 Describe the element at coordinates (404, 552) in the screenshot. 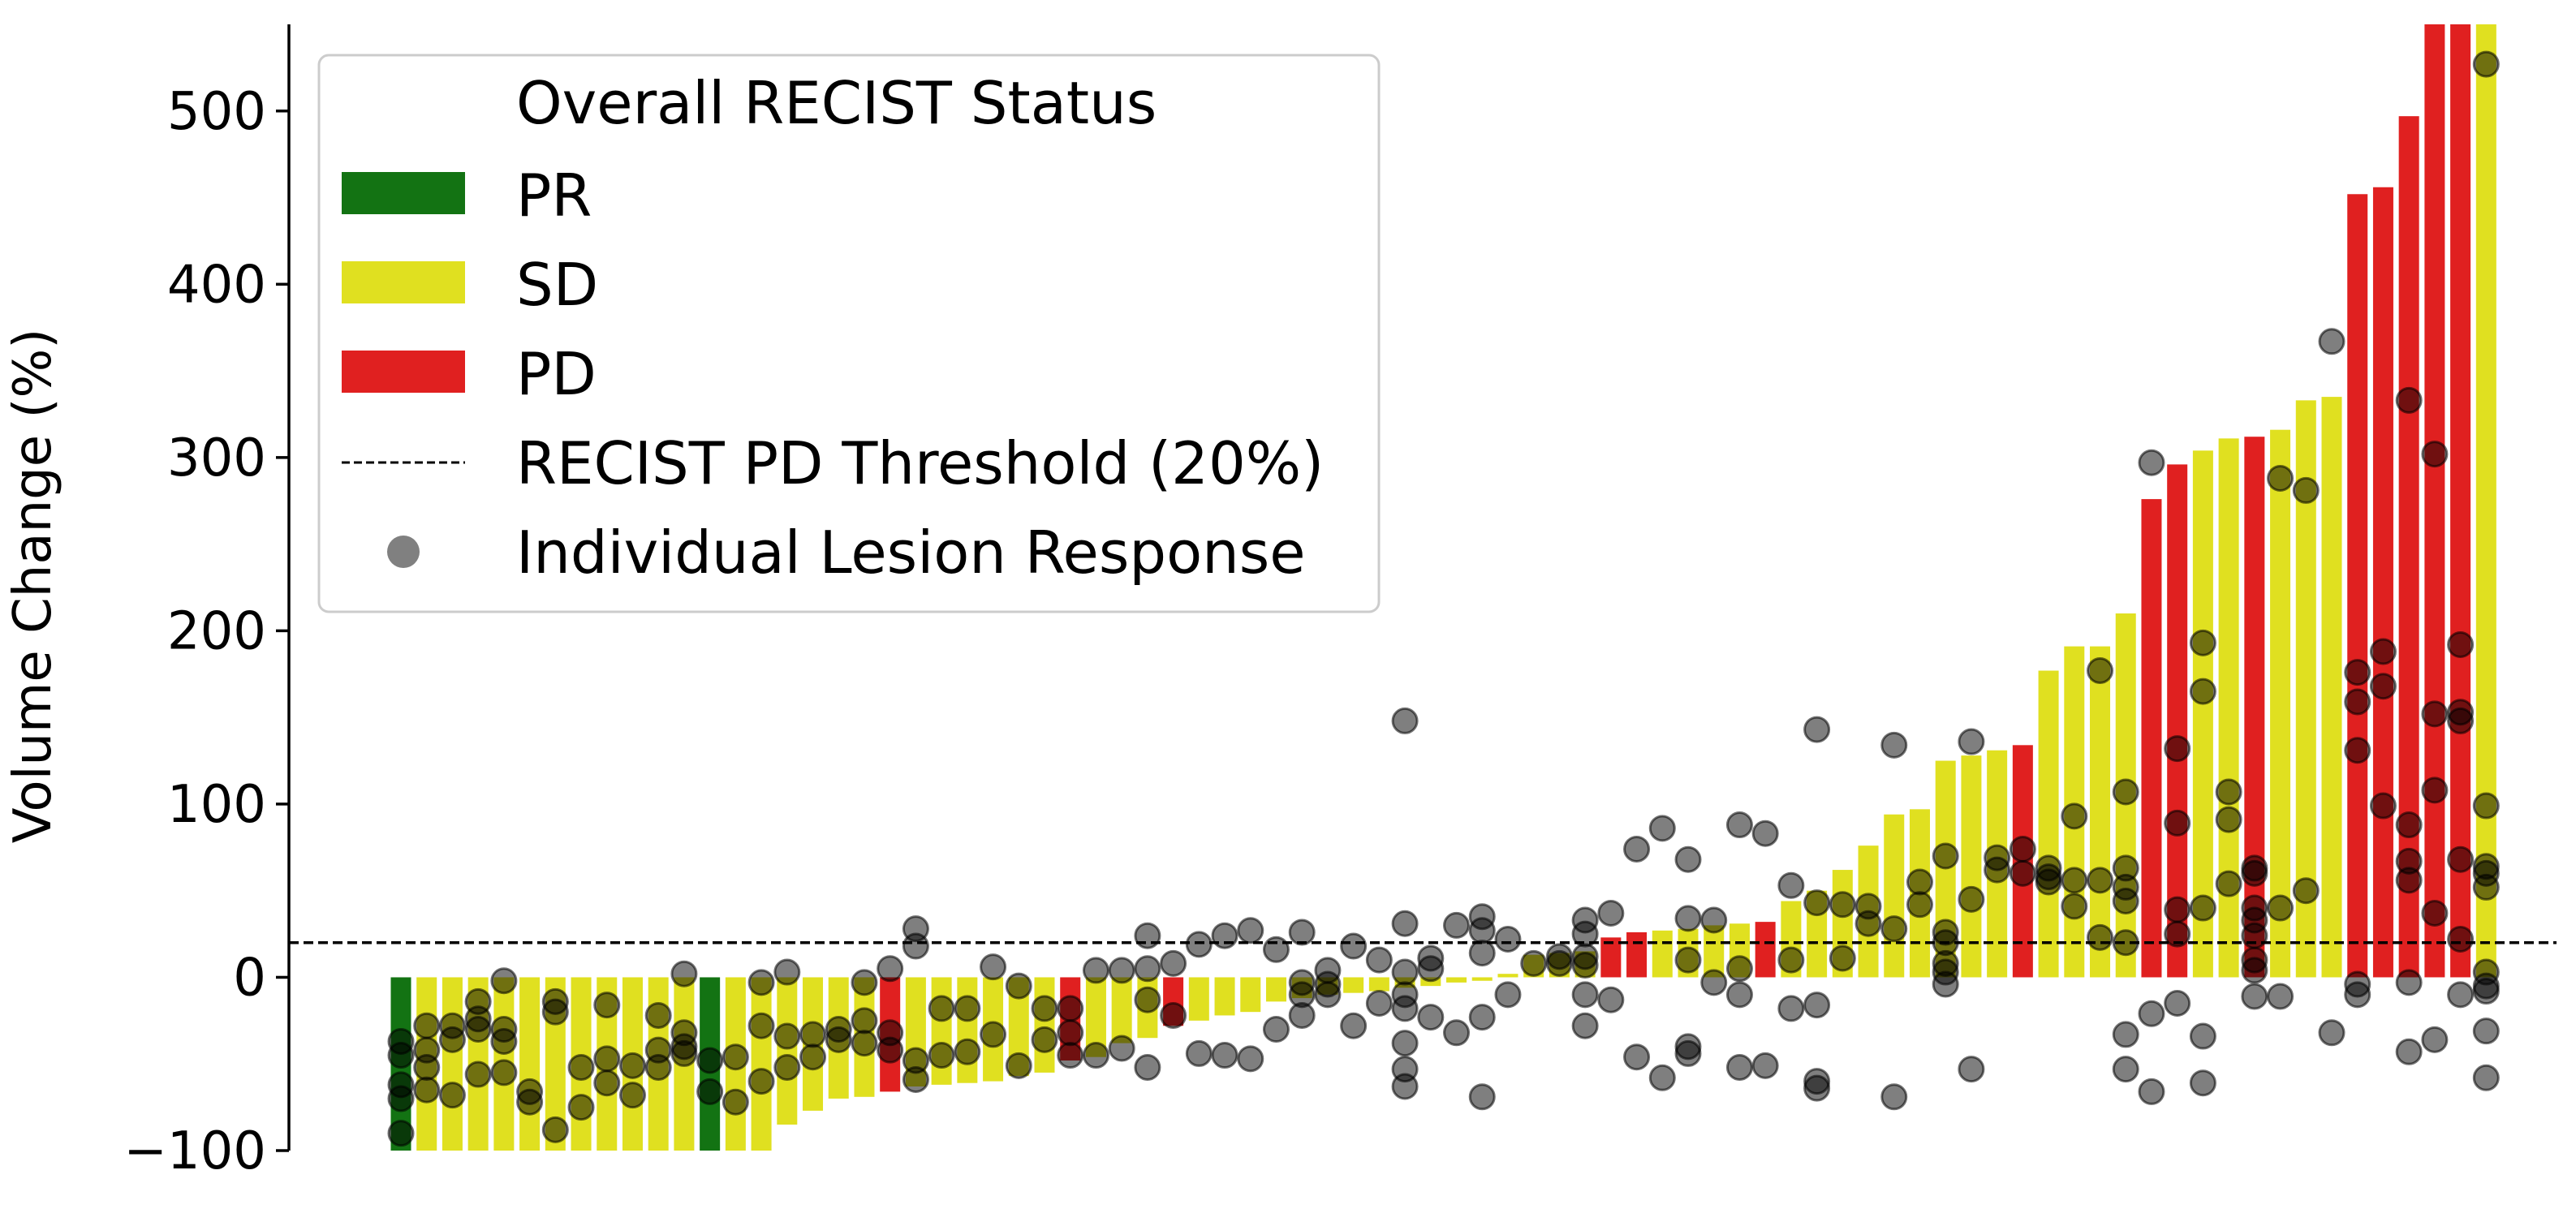

I see `legend-swatch-lesion` at that location.